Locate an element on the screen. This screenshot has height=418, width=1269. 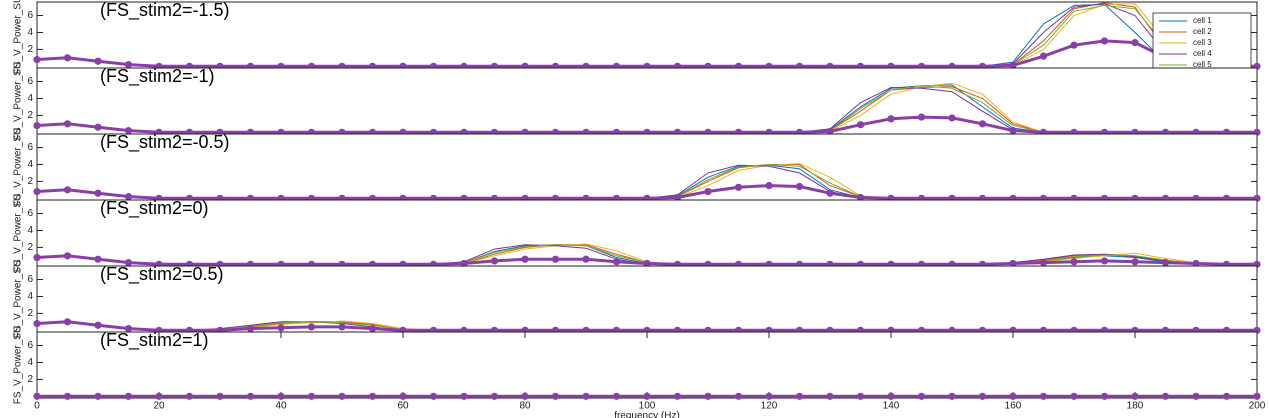
subplot-title: (FS_stim2=1) is located at coordinates (154, 340).